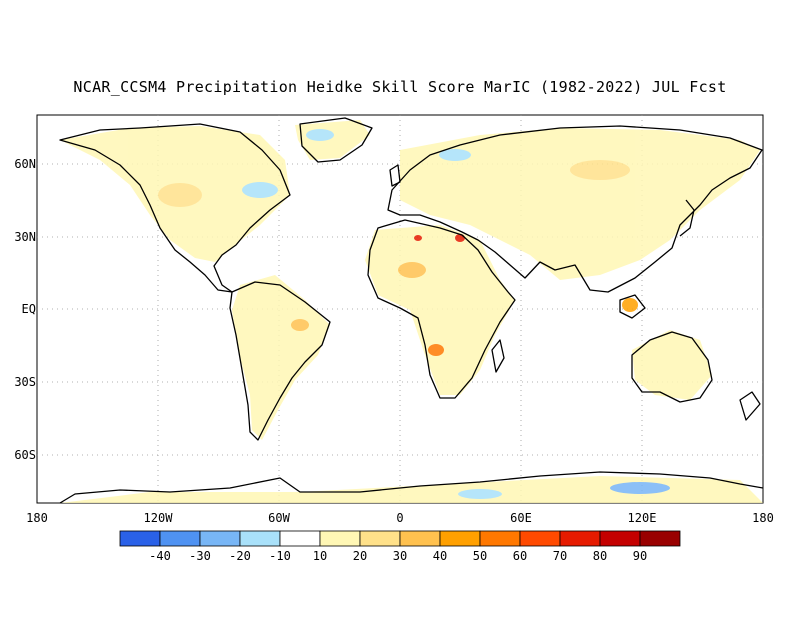  I want to click on patch-borneo, so click(630, 305).